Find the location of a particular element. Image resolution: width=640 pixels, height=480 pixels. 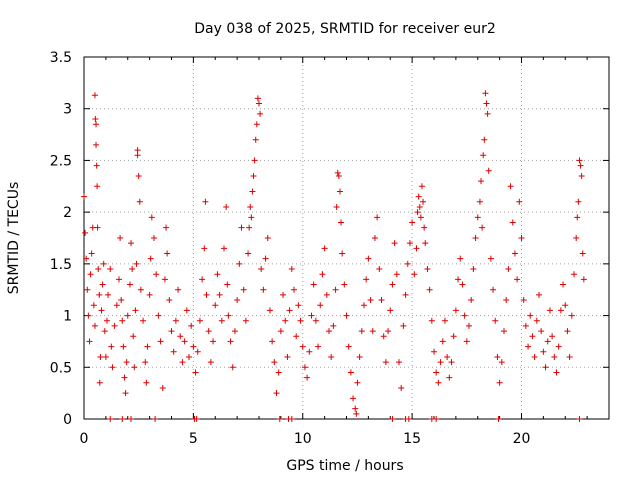

x-tick-label: 0 is located at coordinates (84, 439).